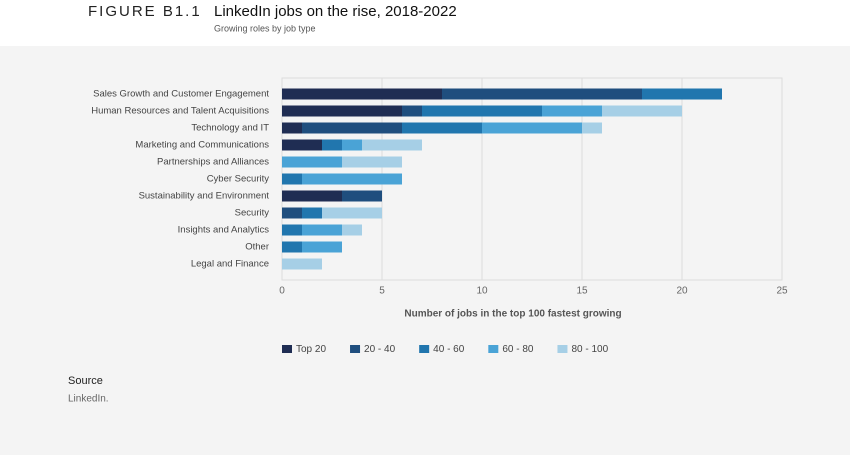 The image size is (850, 455). I want to click on legend-label: 20 - 40, so click(380, 349).